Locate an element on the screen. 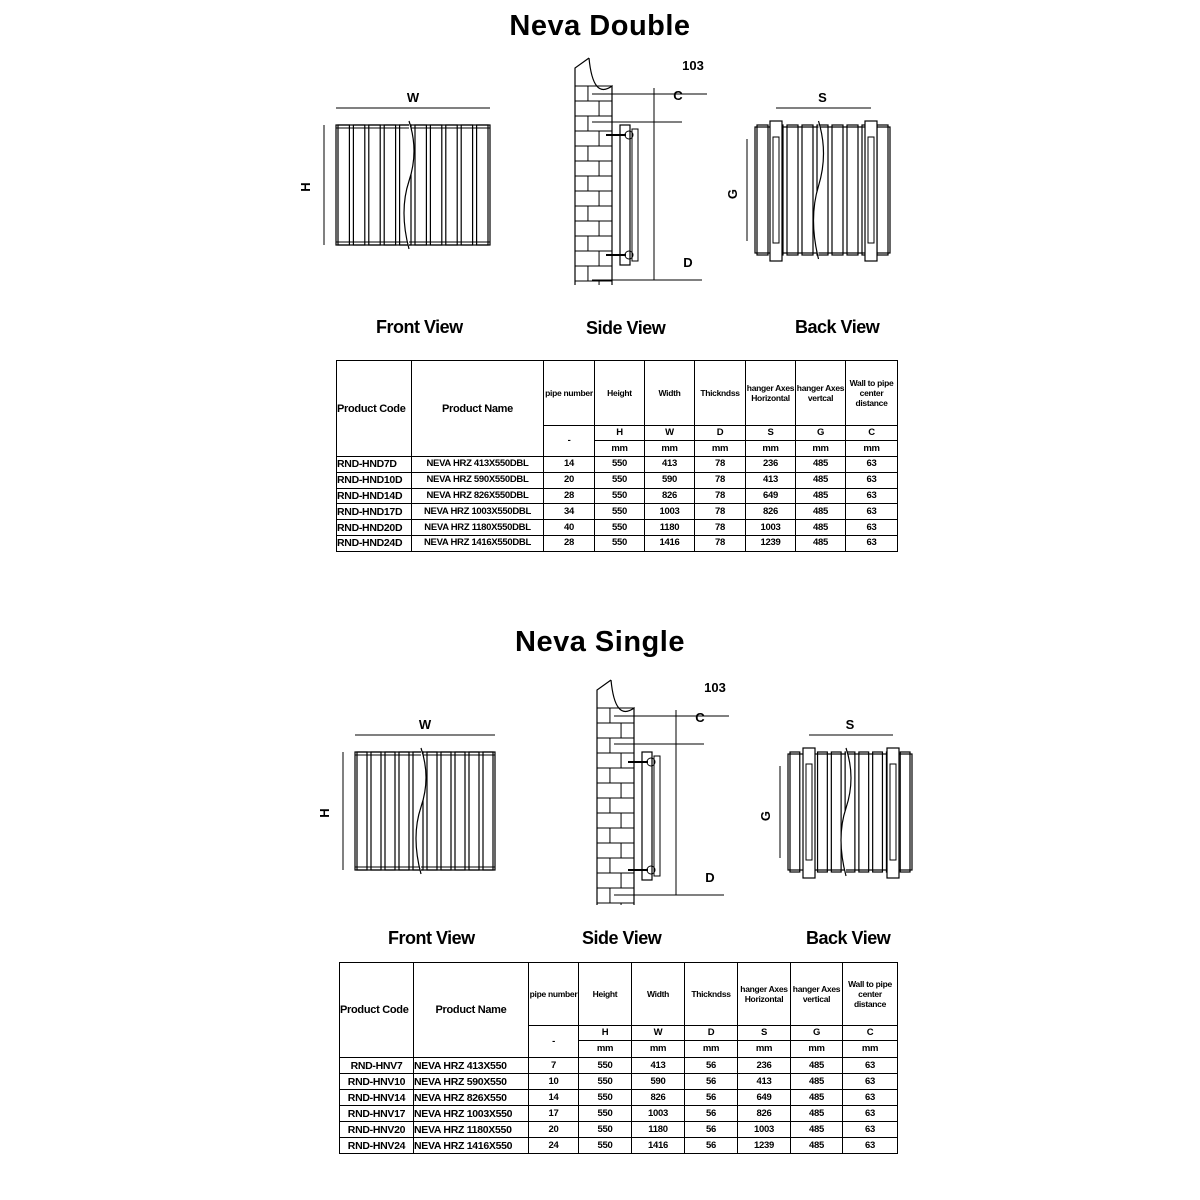  section-title-double: Neva Double is located at coordinates (600, 26).